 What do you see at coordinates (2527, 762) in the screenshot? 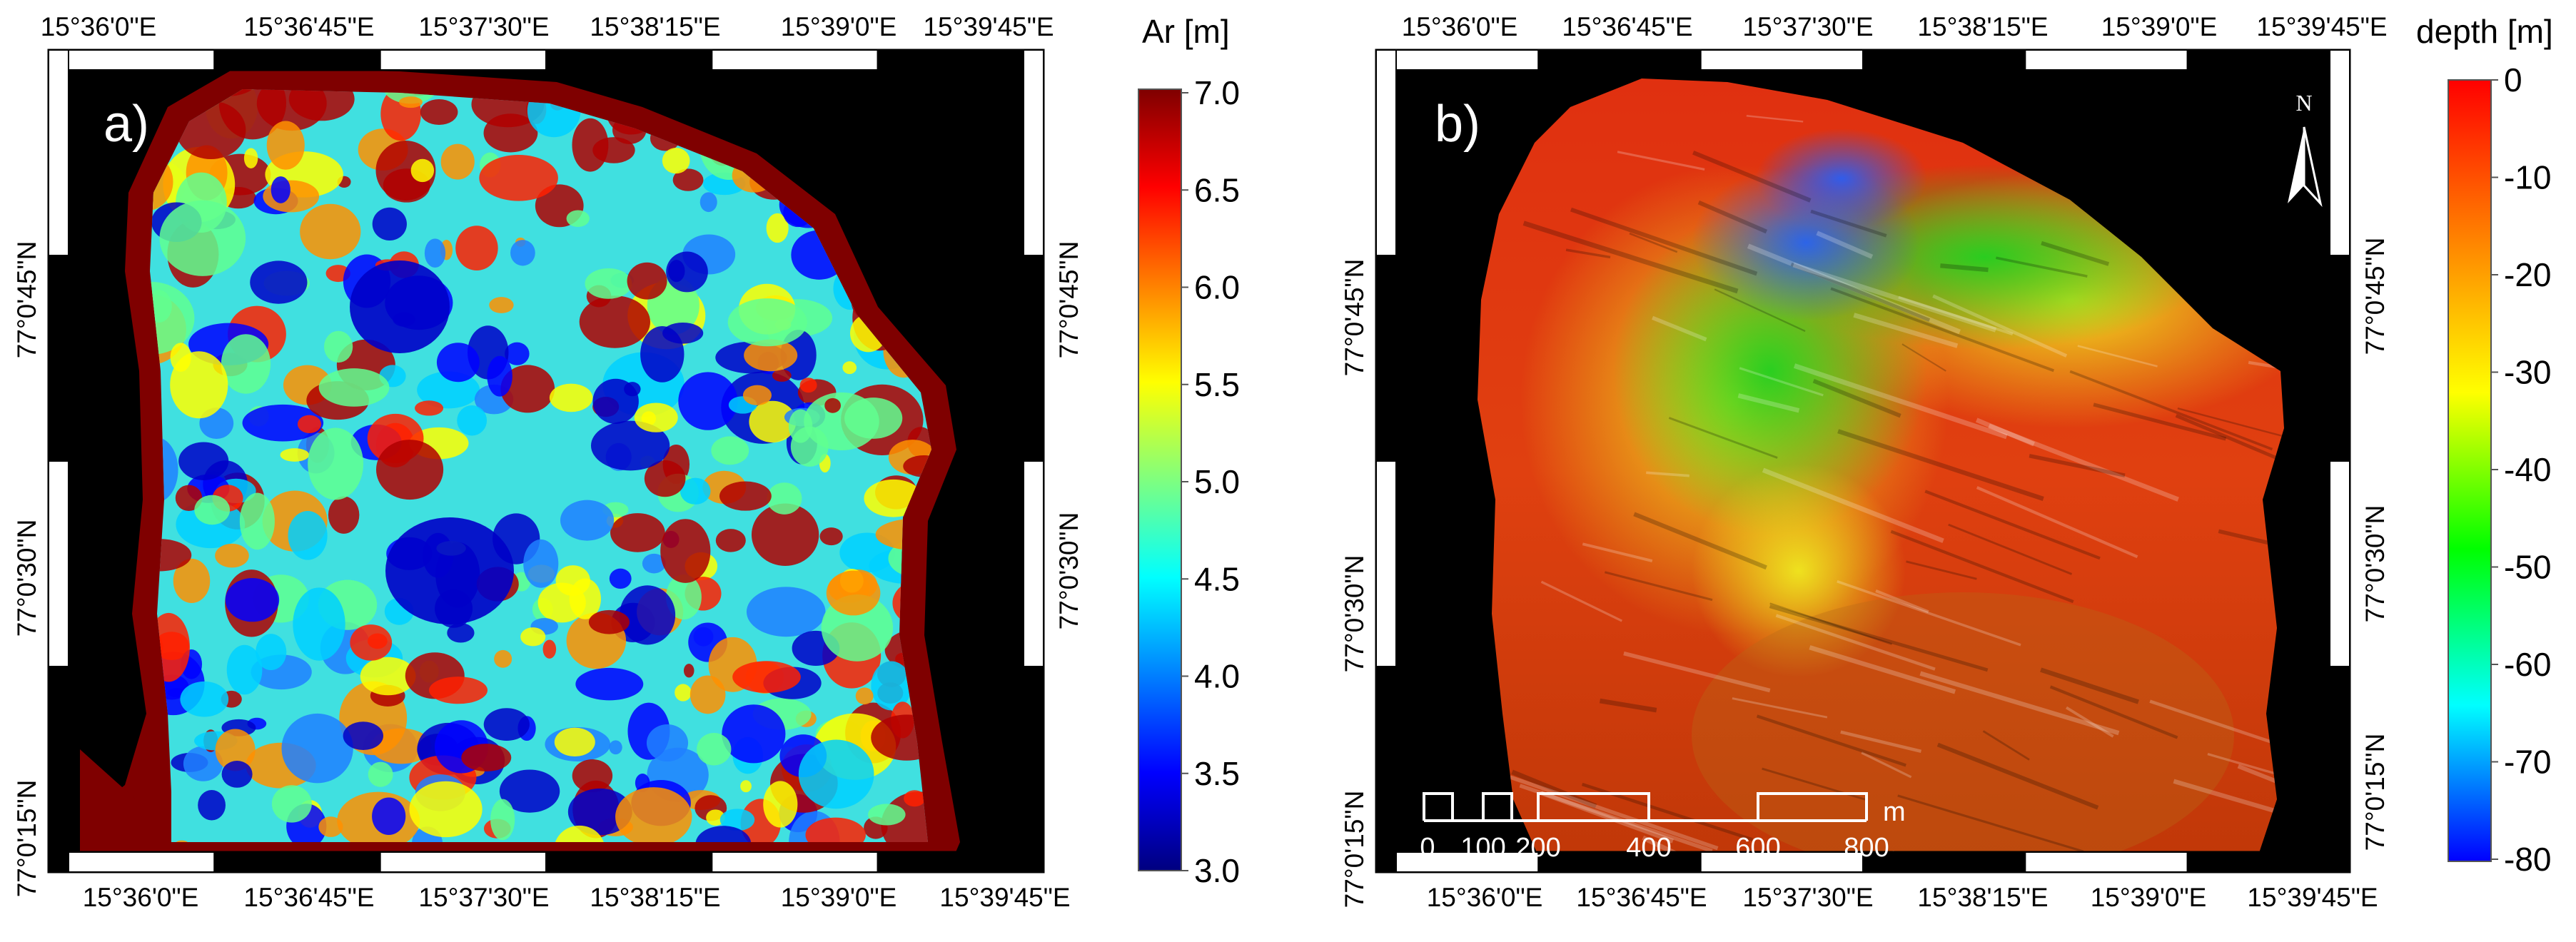
I see `colorbar-b-tick-7: -70` at bounding box center [2527, 762].